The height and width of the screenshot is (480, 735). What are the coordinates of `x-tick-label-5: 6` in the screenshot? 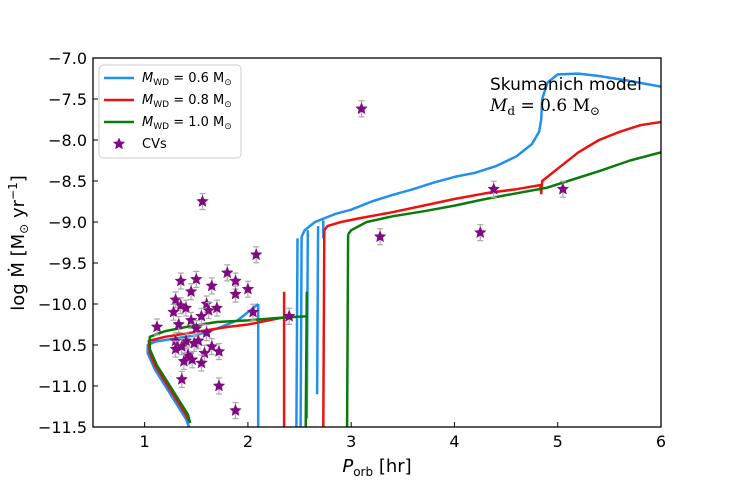 It's located at (661, 441).